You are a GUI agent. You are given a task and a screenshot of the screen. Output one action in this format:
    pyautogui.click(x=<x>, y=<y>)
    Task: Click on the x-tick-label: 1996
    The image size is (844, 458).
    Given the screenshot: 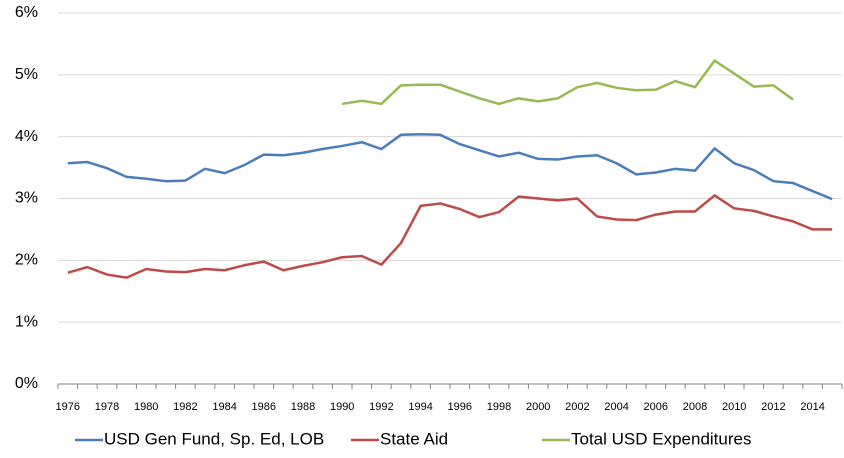 What is the action you would take?
    pyautogui.click(x=460, y=407)
    